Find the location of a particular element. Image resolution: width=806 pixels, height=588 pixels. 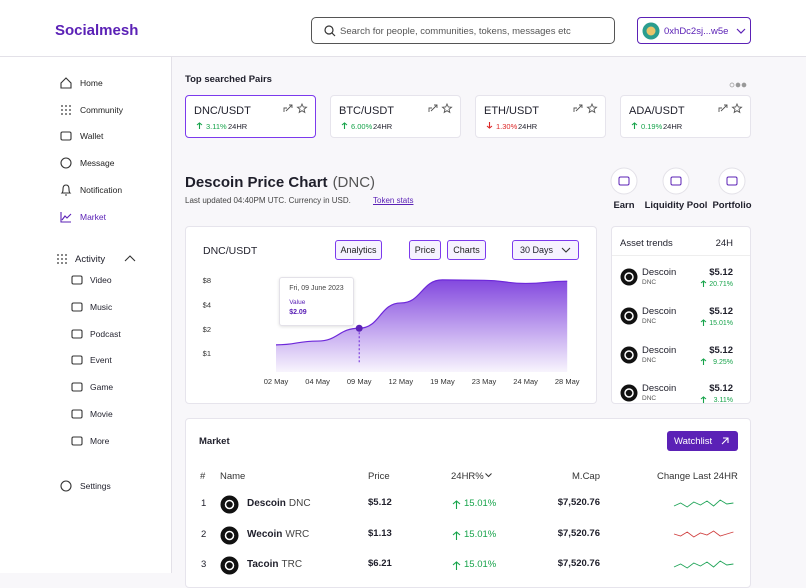

pair-card: ETH/USDT 1.30% 24HR is located at coordinates (540, 116).